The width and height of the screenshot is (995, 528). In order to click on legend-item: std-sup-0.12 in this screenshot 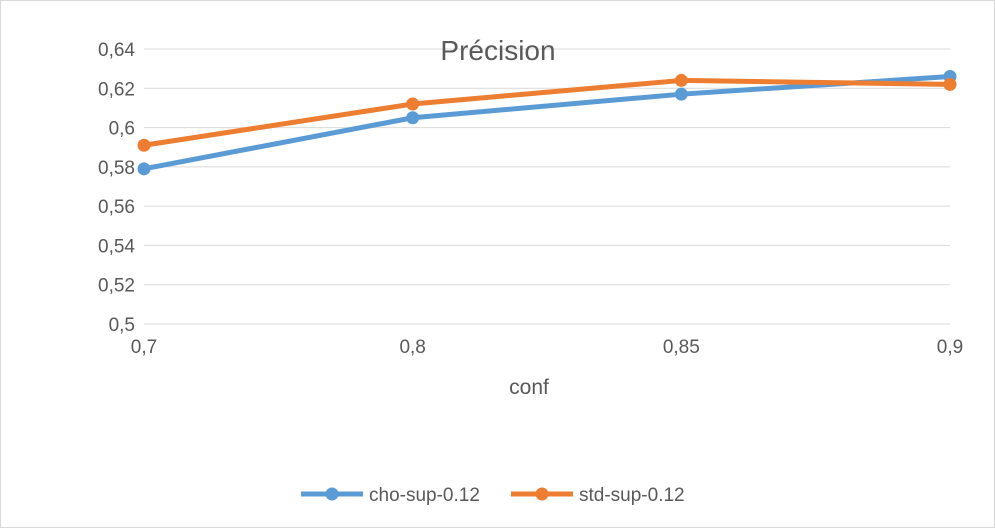, I will do `click(598, 495)`.